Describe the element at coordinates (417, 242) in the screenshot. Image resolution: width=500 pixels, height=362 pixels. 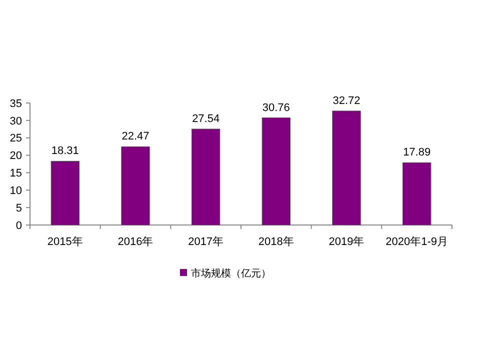
I see `x-tick-label: 2020年1-9月` at that location.